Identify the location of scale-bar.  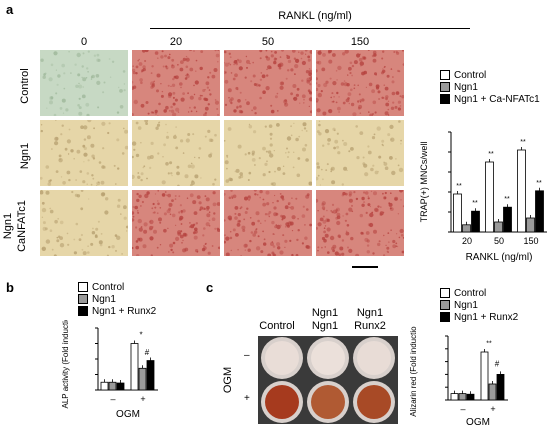
(365, 267).